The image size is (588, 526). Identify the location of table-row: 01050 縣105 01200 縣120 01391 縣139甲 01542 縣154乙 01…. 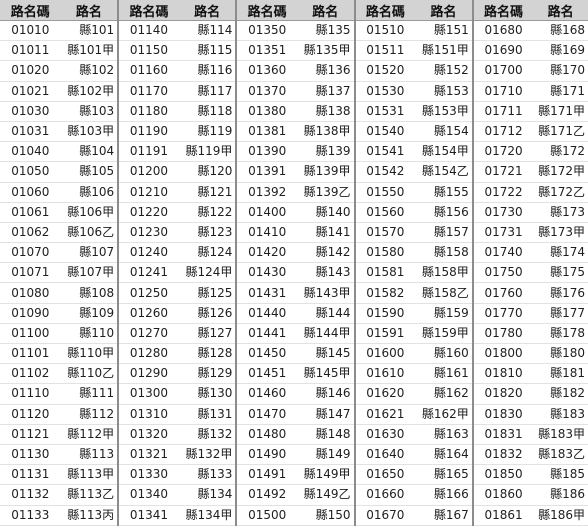
(294, 172).